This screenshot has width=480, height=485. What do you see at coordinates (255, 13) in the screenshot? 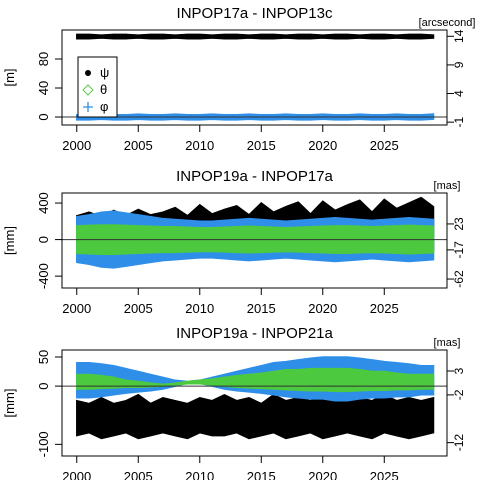
I see `panel-title: INPOP17a - INPOP13c` at bounding box center [255, 13].